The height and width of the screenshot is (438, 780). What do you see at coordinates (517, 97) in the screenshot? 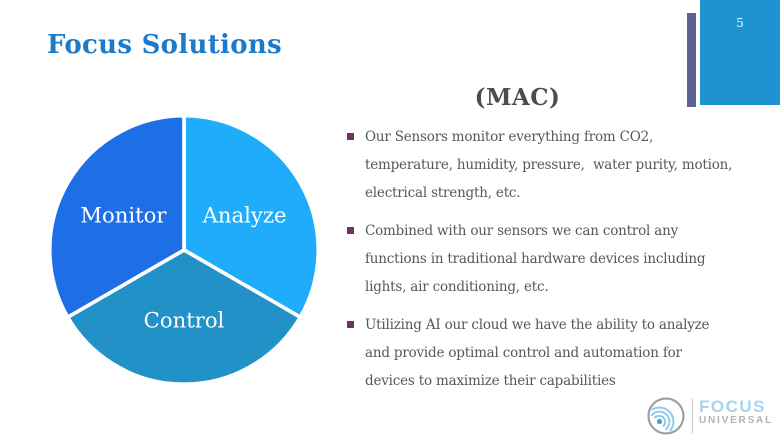
I see `mac-heading: (MAC)` at bounding box center [517, 97].